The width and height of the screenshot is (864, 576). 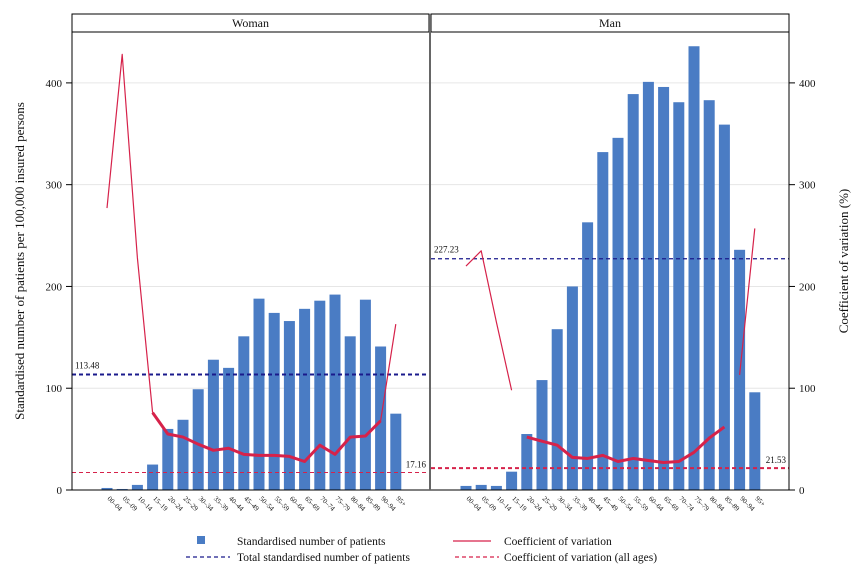 What do you see at coordinates (54, 186) in the screenshot?
I see `y-tick-label-left: 300` at bounding box center [54, 186].